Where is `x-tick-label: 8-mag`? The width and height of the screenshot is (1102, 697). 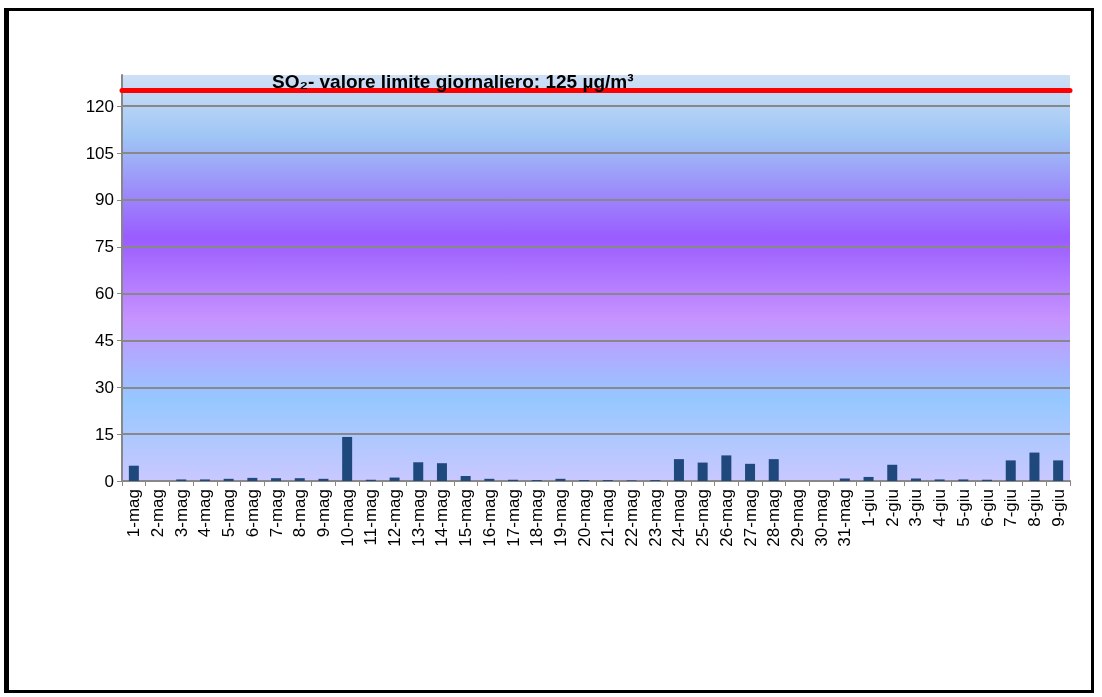
x-tick-label: 8-mag is located at coordinates (300, 513).